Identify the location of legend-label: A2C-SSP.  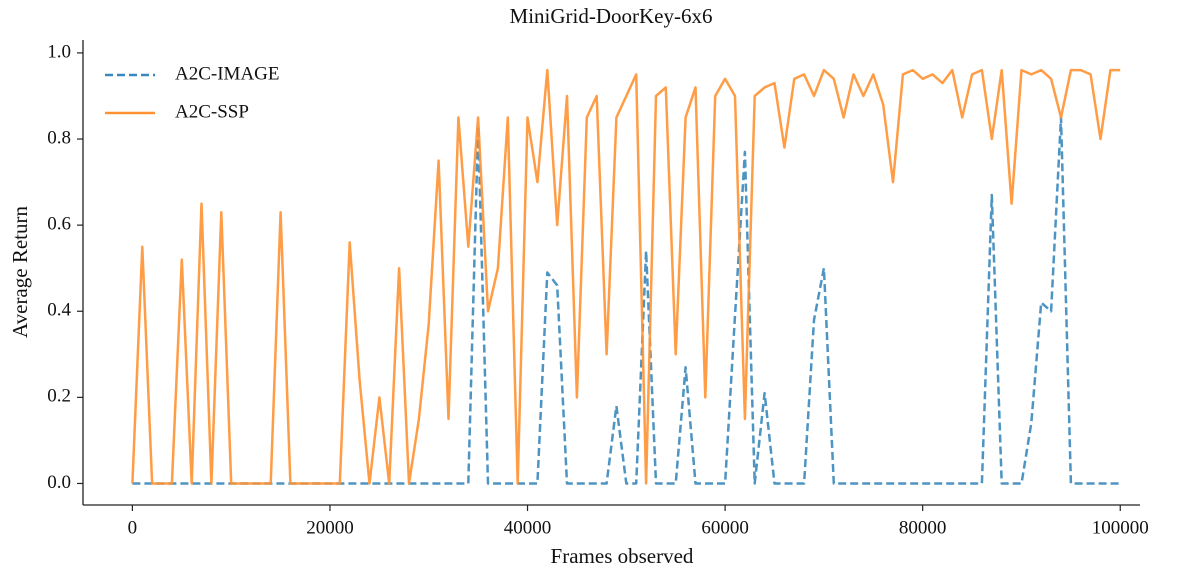
(212, 111).